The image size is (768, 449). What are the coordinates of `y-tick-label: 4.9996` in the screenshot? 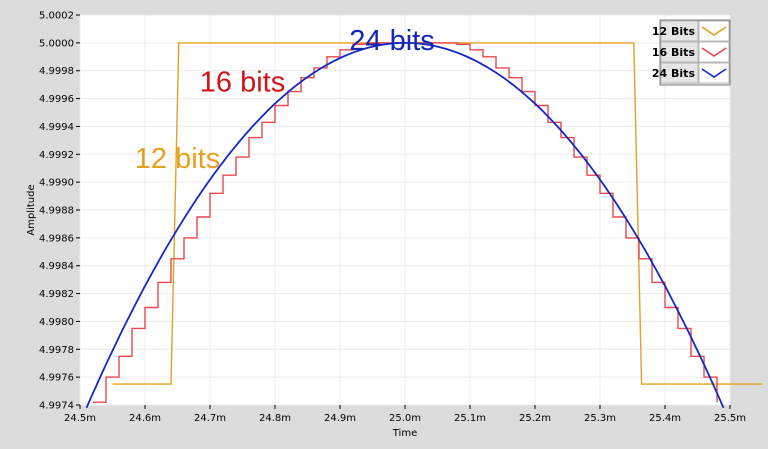 It's located at (56, 99).